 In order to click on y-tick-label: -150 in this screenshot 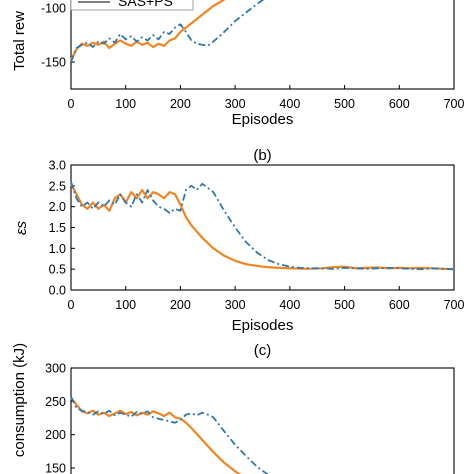, I will do `click(53, 63)`.